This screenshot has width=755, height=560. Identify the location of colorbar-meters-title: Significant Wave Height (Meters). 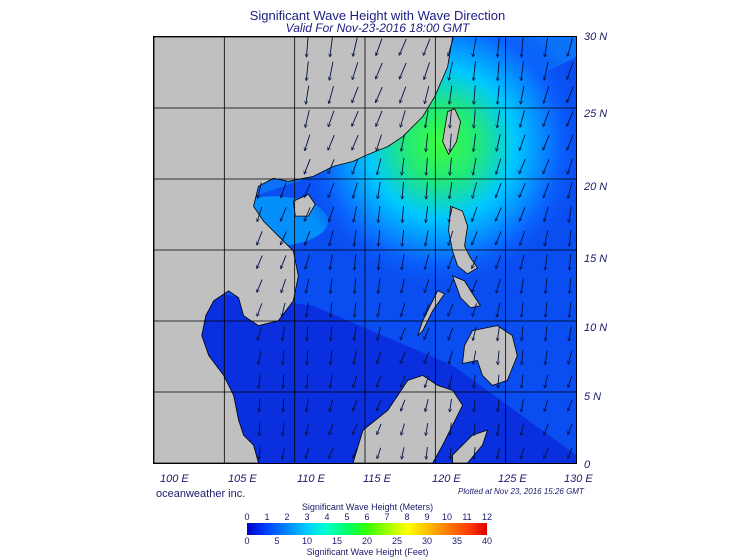
(367, 507).